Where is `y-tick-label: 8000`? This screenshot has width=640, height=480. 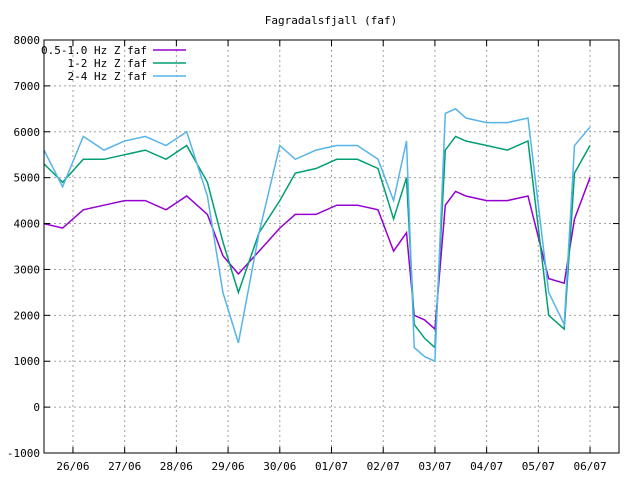 y-tick-label: 8000 is located at coordinates (27, 40).